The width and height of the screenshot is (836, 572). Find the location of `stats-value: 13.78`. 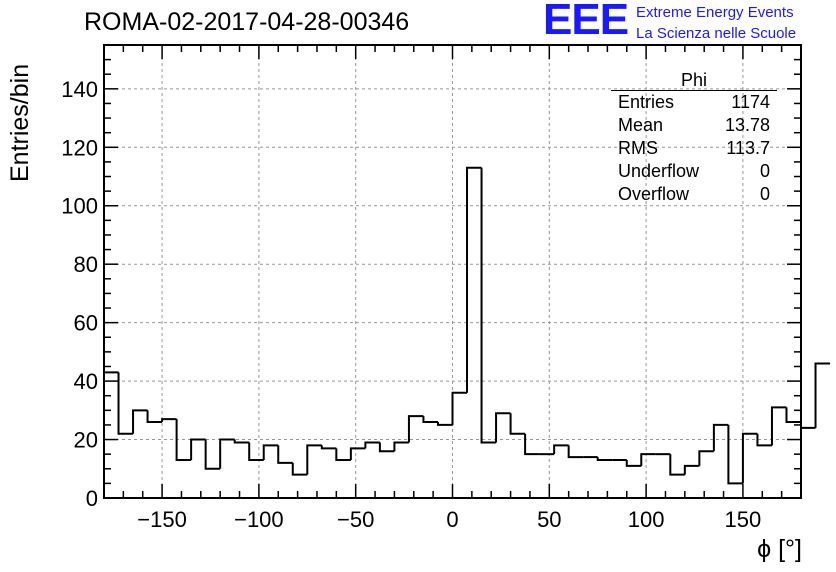

stats-value: 13.78 is located at coordinates (747, 125).